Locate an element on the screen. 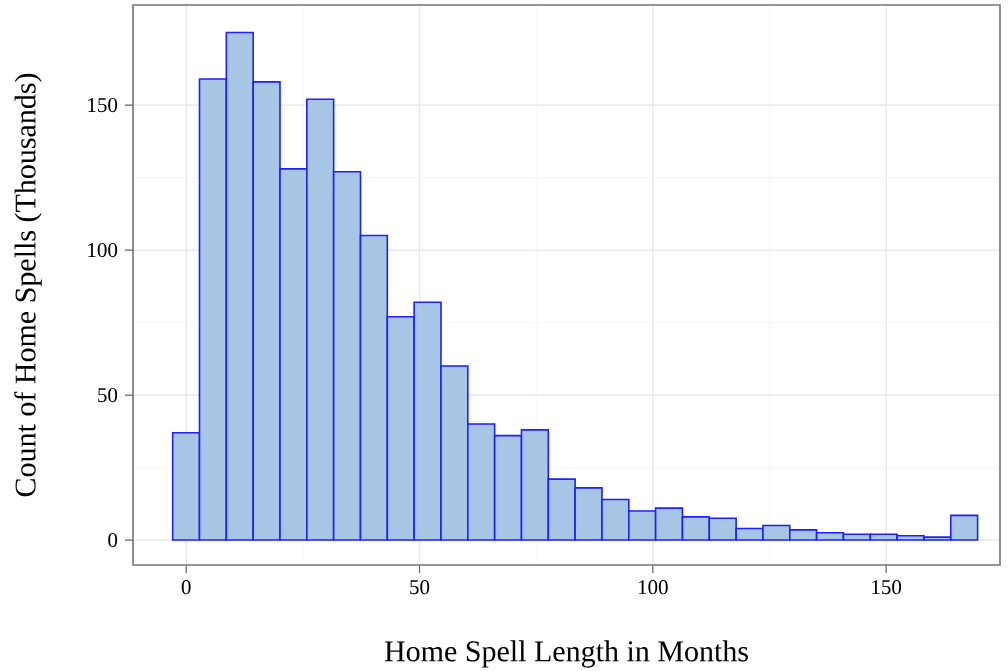 The height and width of the screenshot is (671, 1008). y-tick-label: 0 is located at coordinates (113, 540).